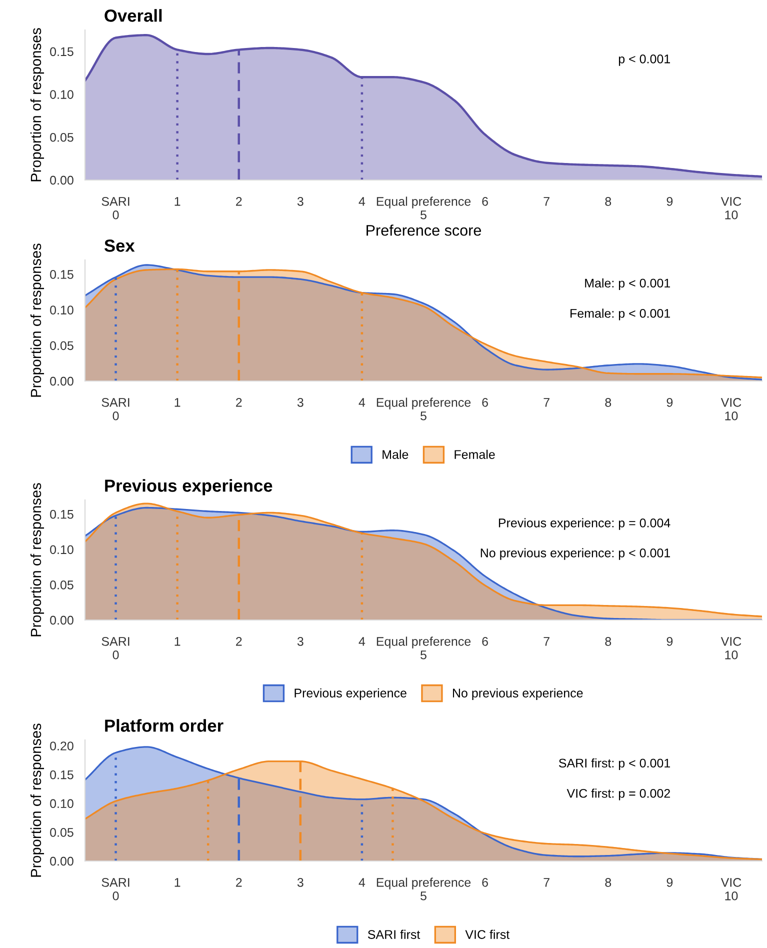 The width and height of the screenshot is (767, 948). What do you see at coordinates (517, 694) in the screenshot?
I see `legend-label: No previous experience` at bounding box center [517, 694].